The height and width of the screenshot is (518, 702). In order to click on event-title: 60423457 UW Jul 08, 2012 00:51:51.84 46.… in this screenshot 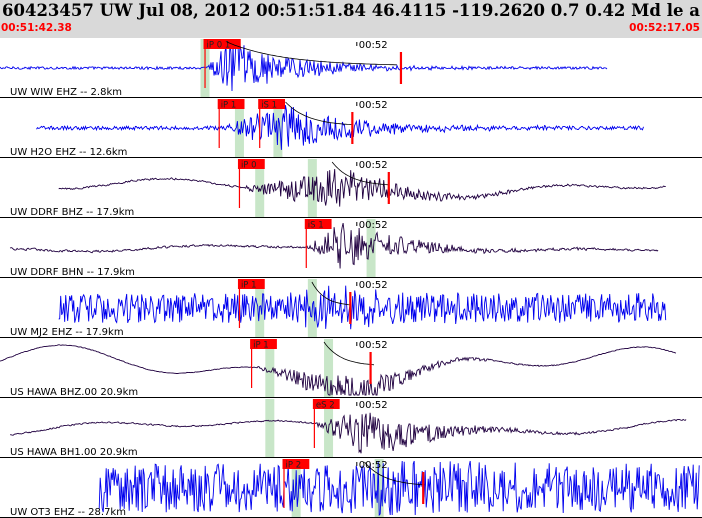, I will do `click(351, 10)`.